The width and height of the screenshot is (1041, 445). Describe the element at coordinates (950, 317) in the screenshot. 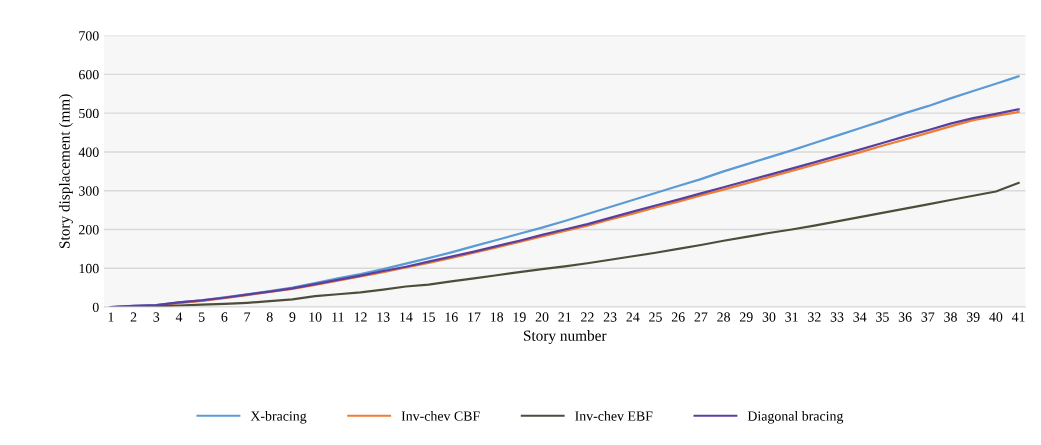

I see `x-tick-label: 38` at that location.